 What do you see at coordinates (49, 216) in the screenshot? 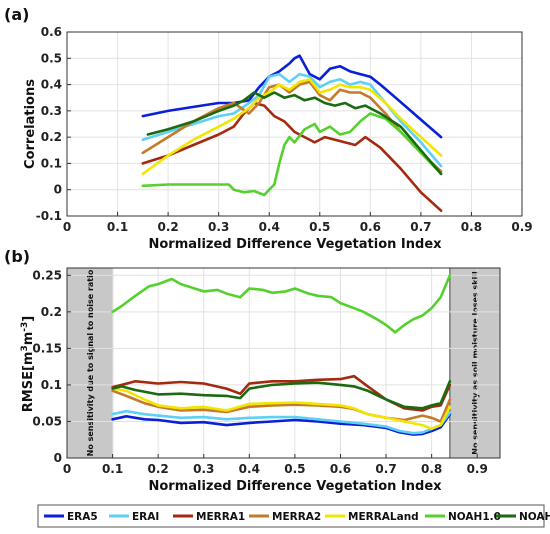
I see `y-tick-label-0: -0.1` at bounding box center [49, 216].